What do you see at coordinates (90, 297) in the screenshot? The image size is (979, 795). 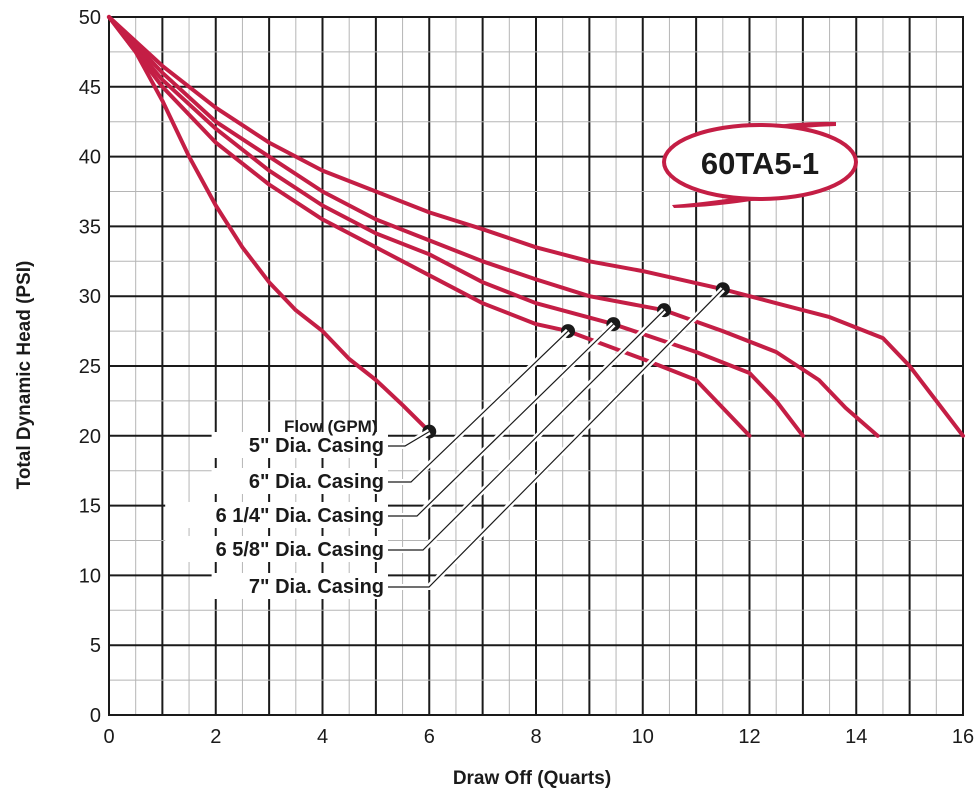 I see `y-tick-label: 30` at bounding box center [90, 297].